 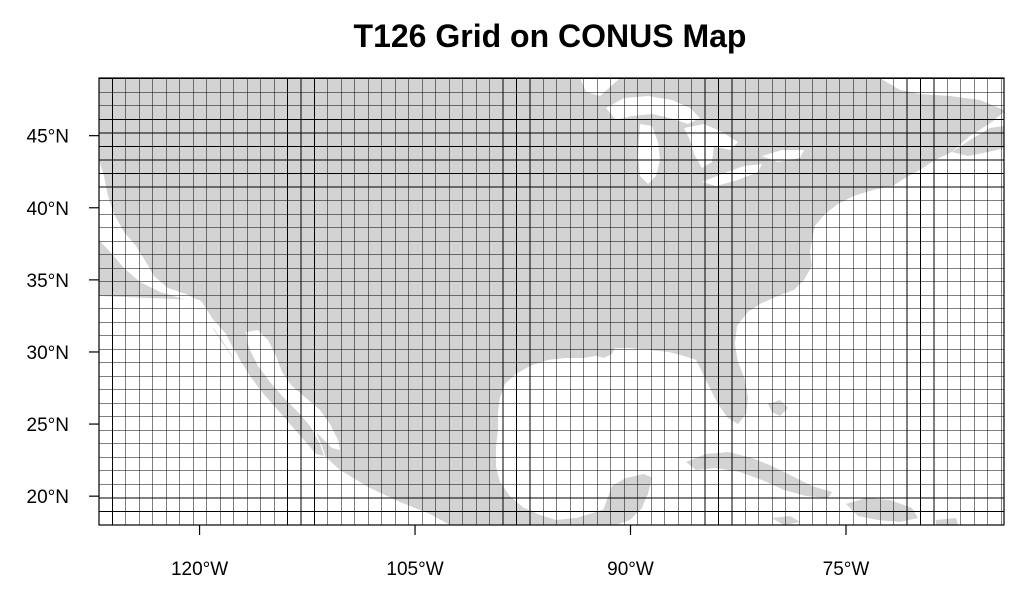 I want to click on gulf-of-mexico, so click(x=606, y=434).